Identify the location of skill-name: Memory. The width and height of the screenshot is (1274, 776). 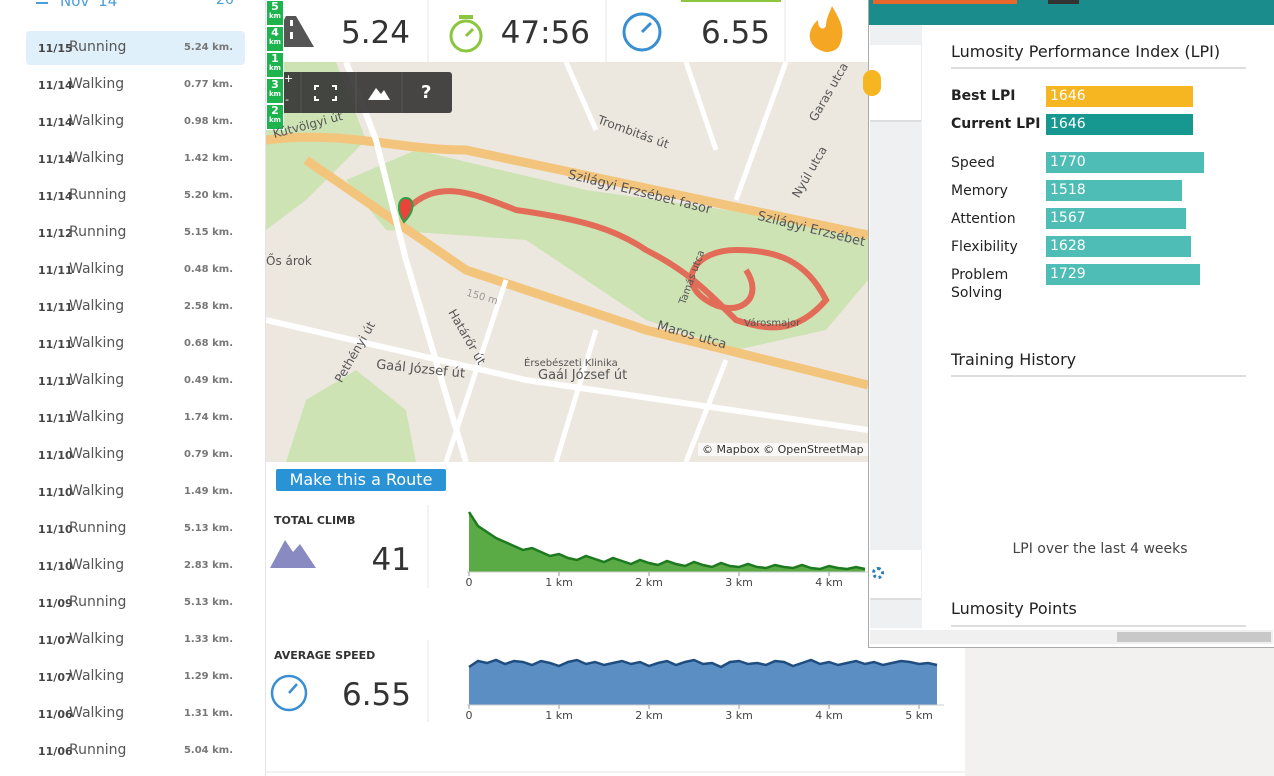
(979, 191).